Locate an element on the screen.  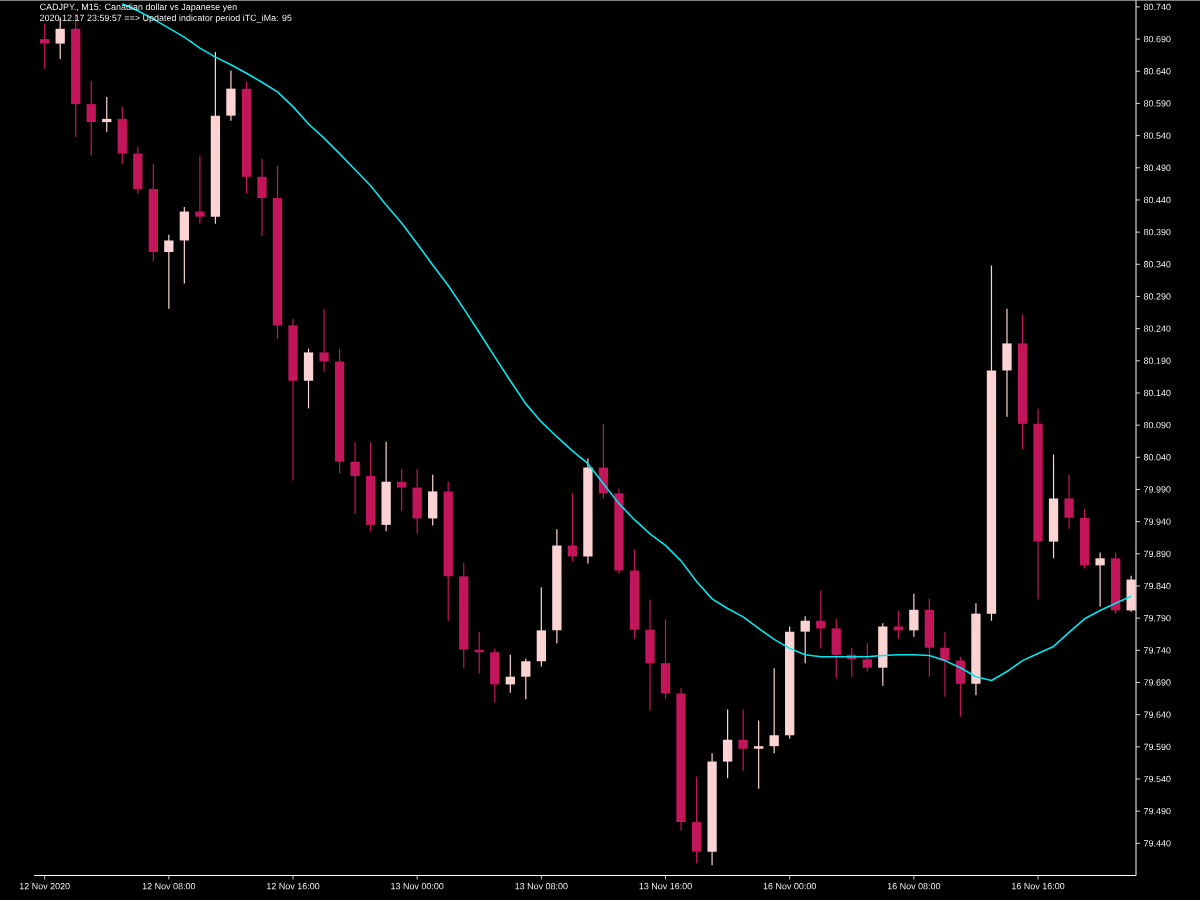
y-tick-label: 79.590 is located at coordinates (1157, 746).